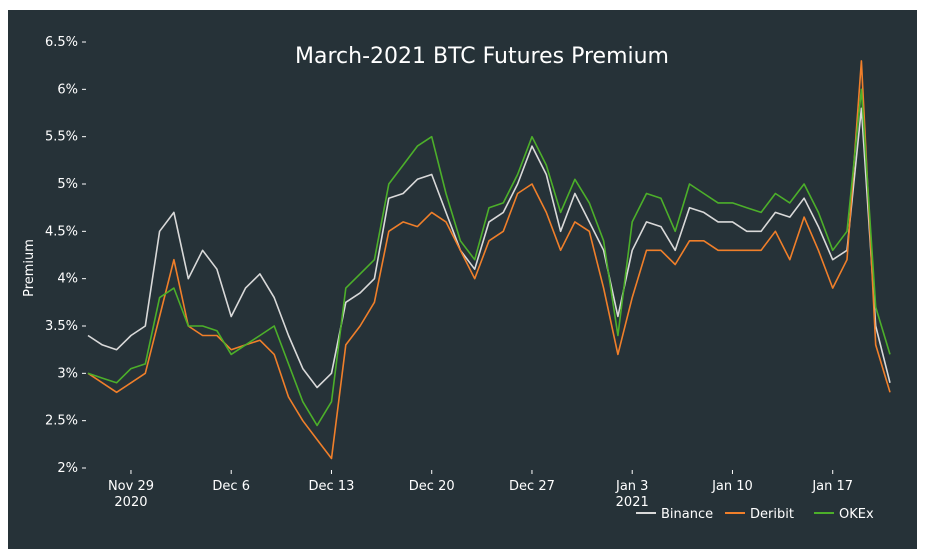 This screenshot has width=925, height=558. Describe the element at coordinates (732, 486) in the screenshot. I see `x-tick-label: Jan 10` at that location.